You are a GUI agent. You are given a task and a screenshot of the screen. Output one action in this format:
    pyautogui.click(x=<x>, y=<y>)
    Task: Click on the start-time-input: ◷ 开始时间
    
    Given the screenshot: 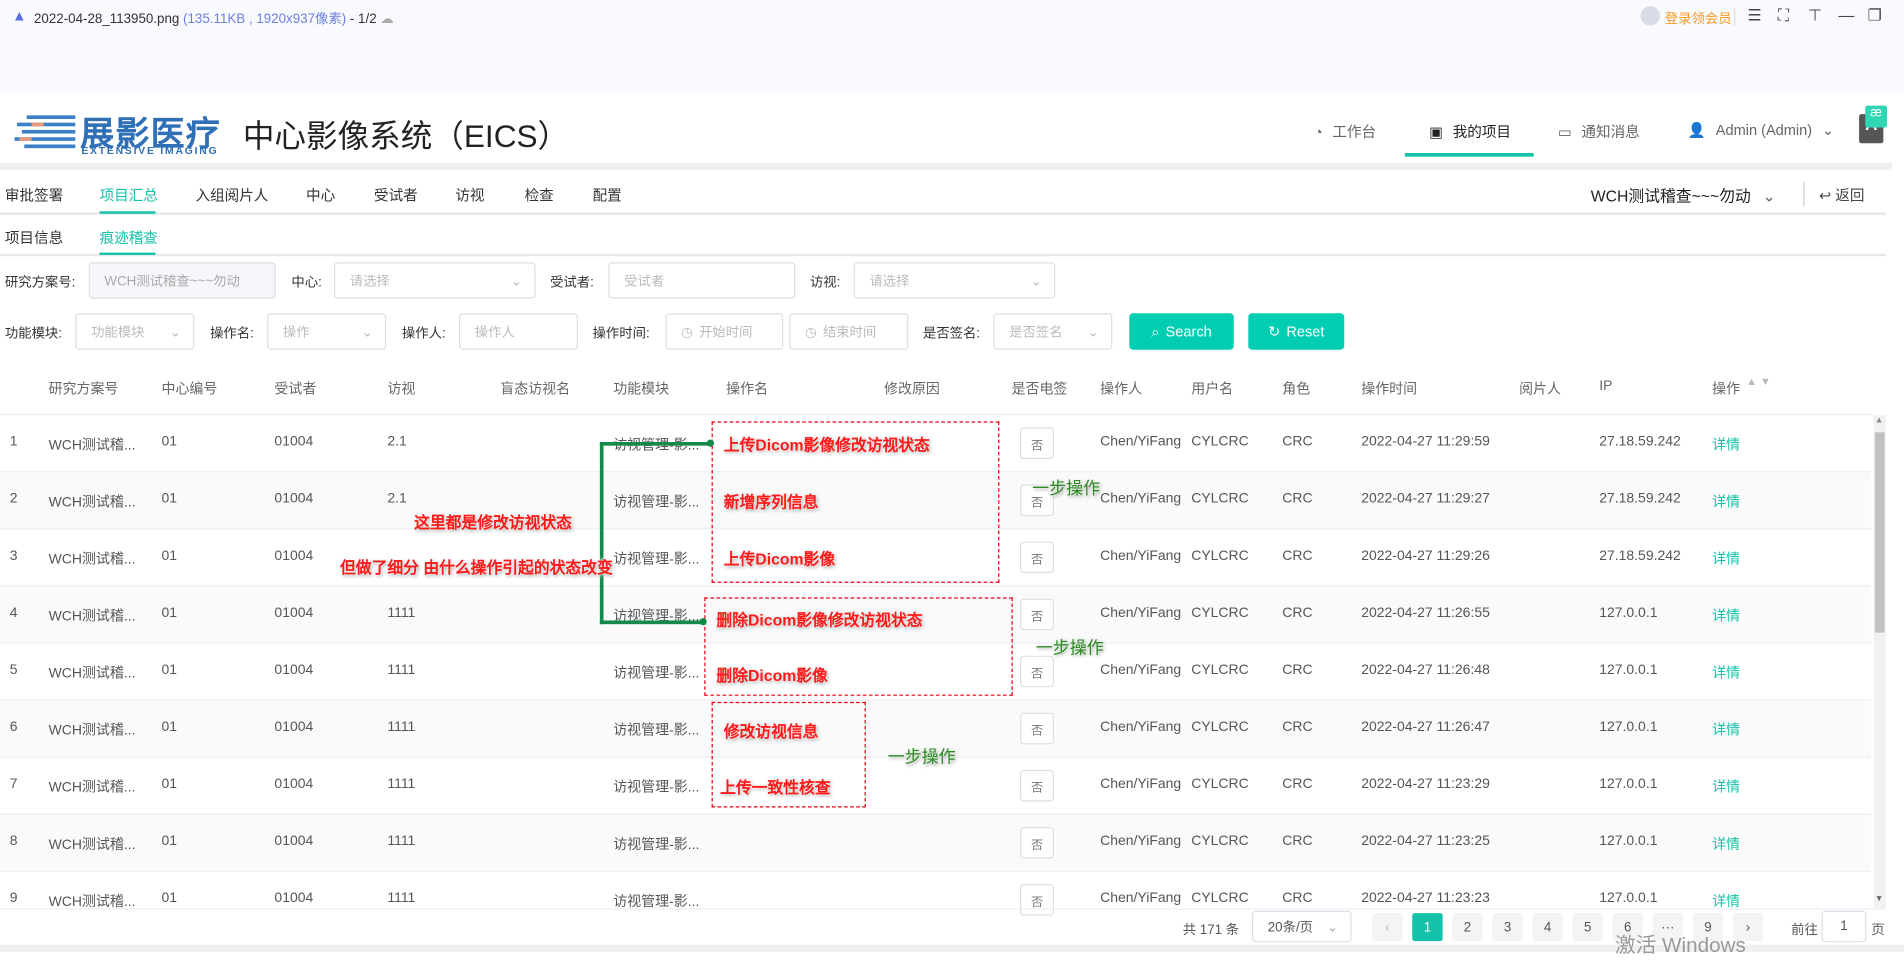 What is the action you would take?
    pyautogui.click(x=724, y=331)
    